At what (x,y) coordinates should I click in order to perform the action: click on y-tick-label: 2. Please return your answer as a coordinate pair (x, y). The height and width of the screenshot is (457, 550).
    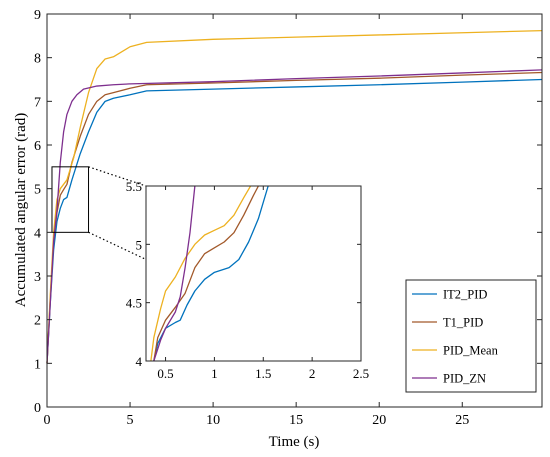
    Looking at the image, I should click on (37, 321).